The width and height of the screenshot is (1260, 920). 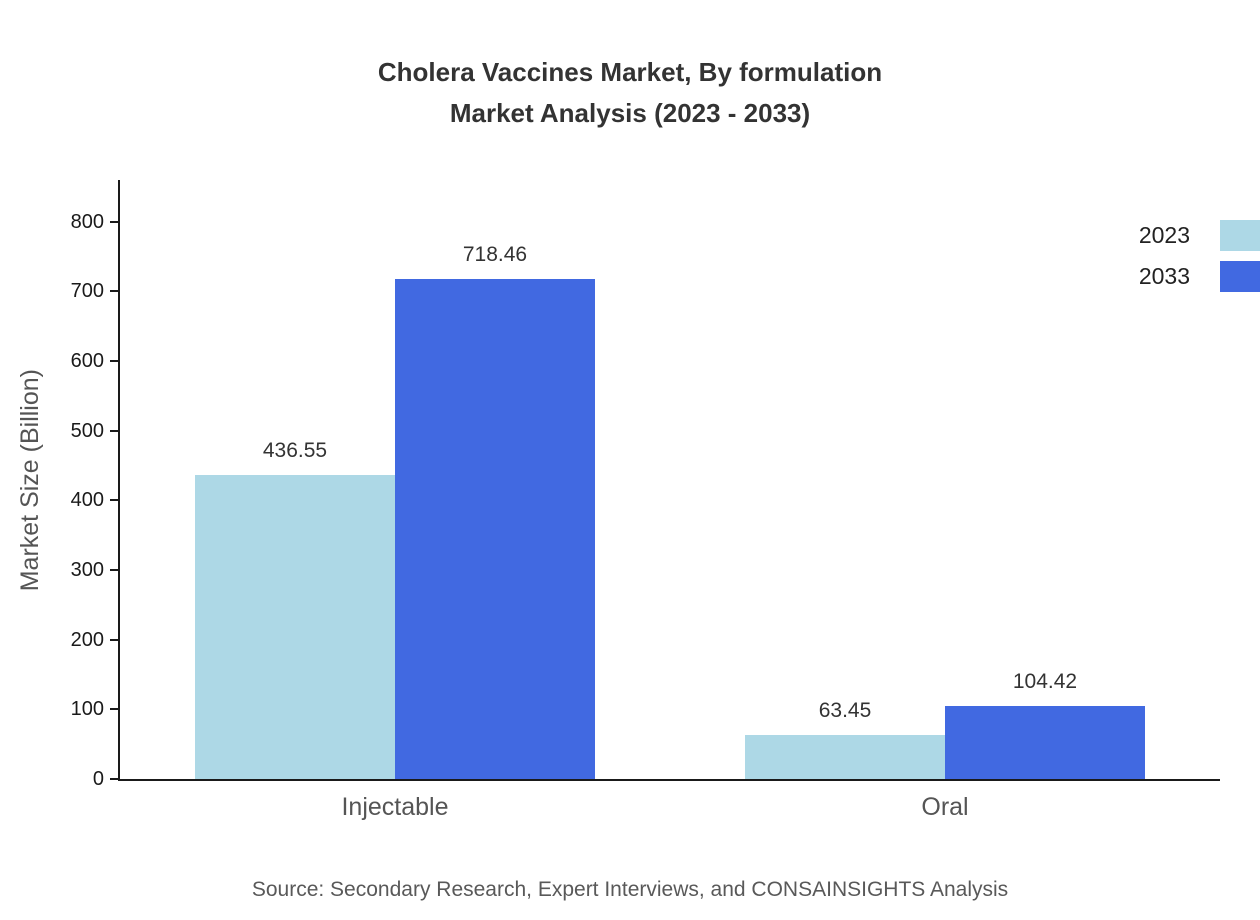 I want to click on y-axis-label-text: Market Size (Billion), so click(x=30, y=480).